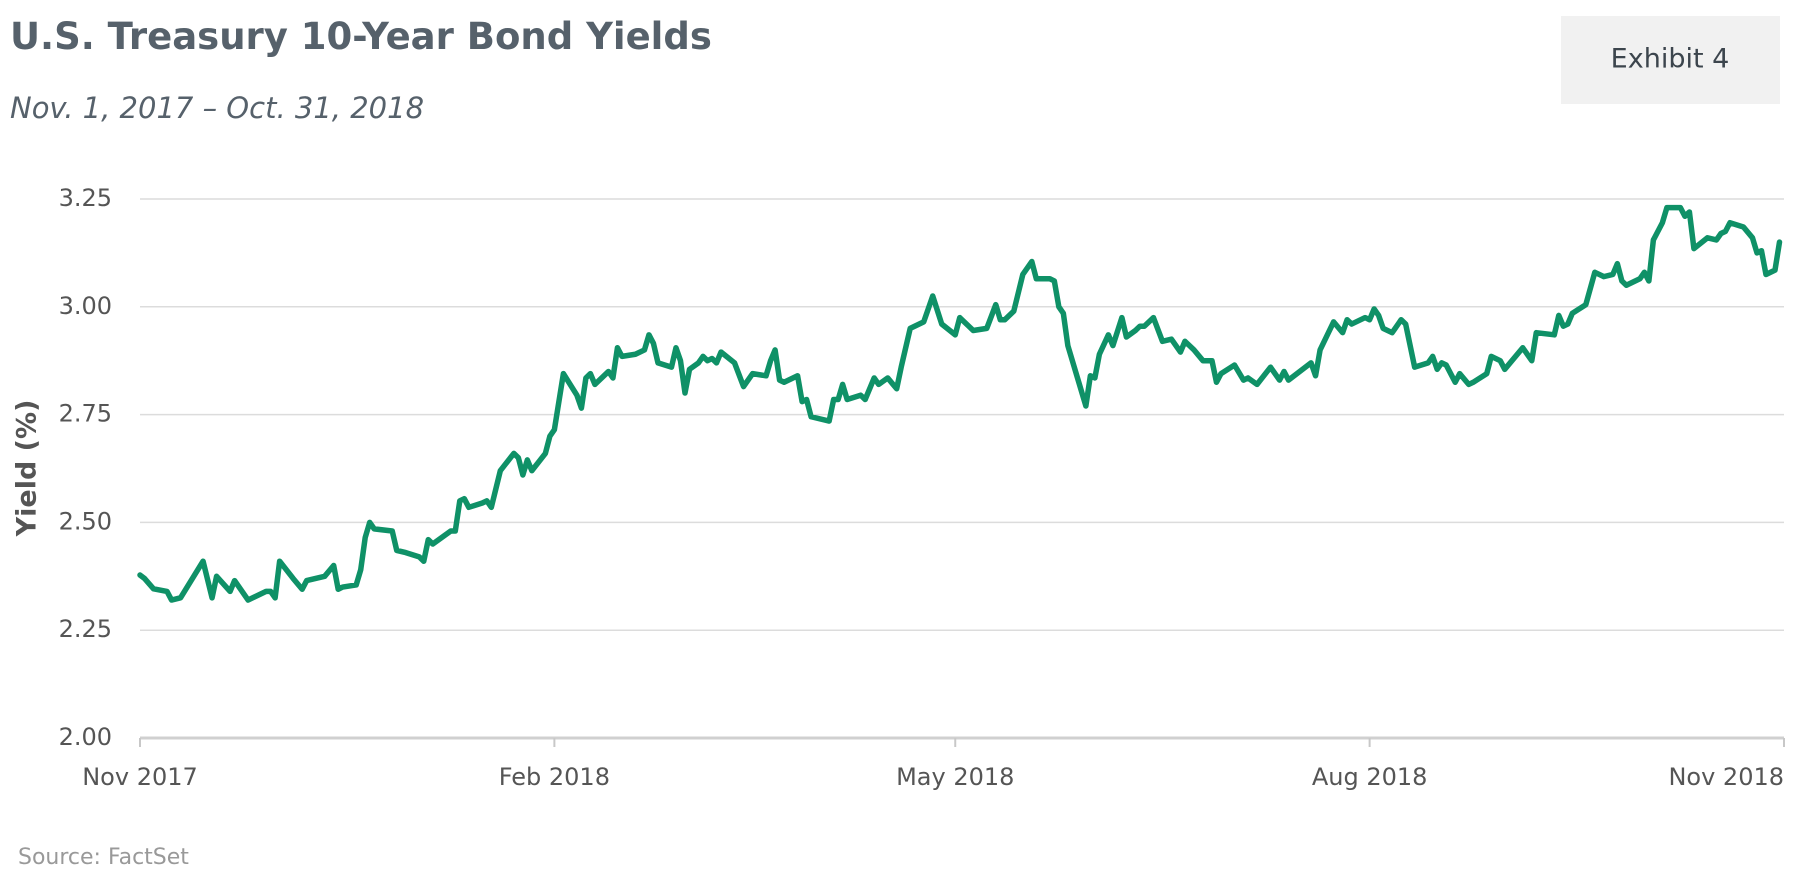  What do you see at coordinates (103, 857) in the screenshot?
I see `source-note: Source: FactSet` at bounding box center [103, 857].